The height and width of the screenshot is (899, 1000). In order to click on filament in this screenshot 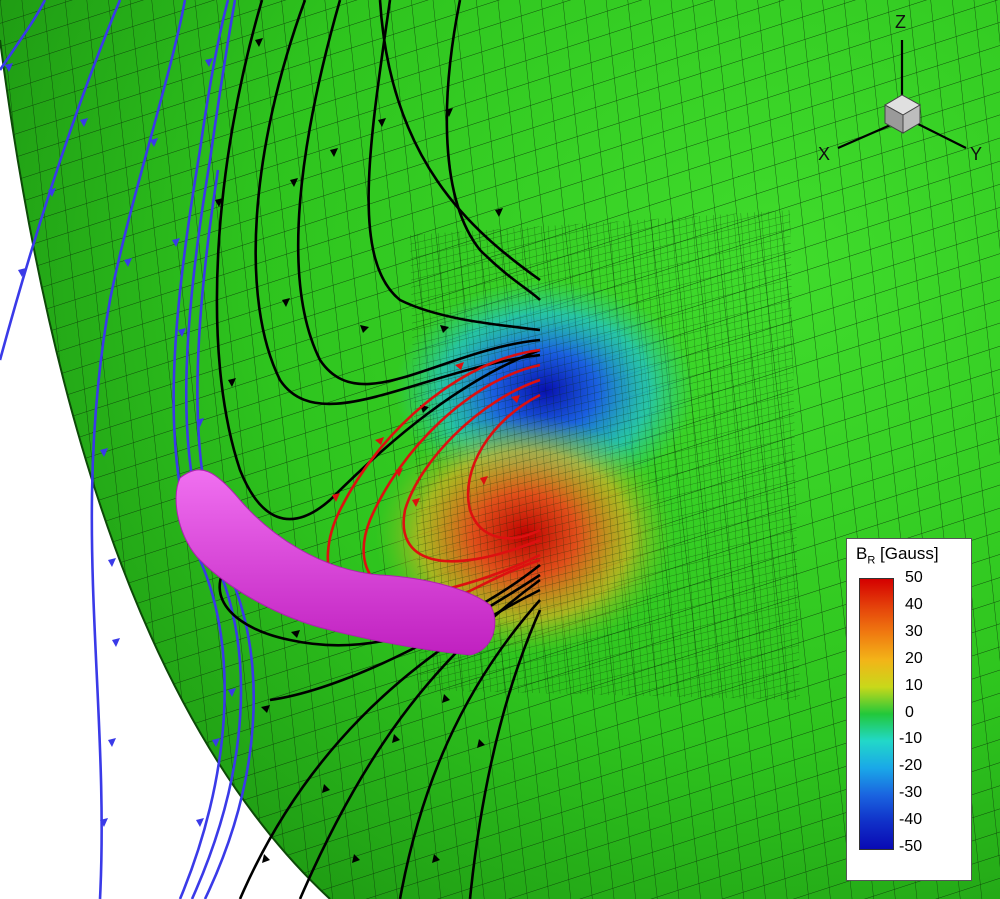, I will do `click(335, 562)`.